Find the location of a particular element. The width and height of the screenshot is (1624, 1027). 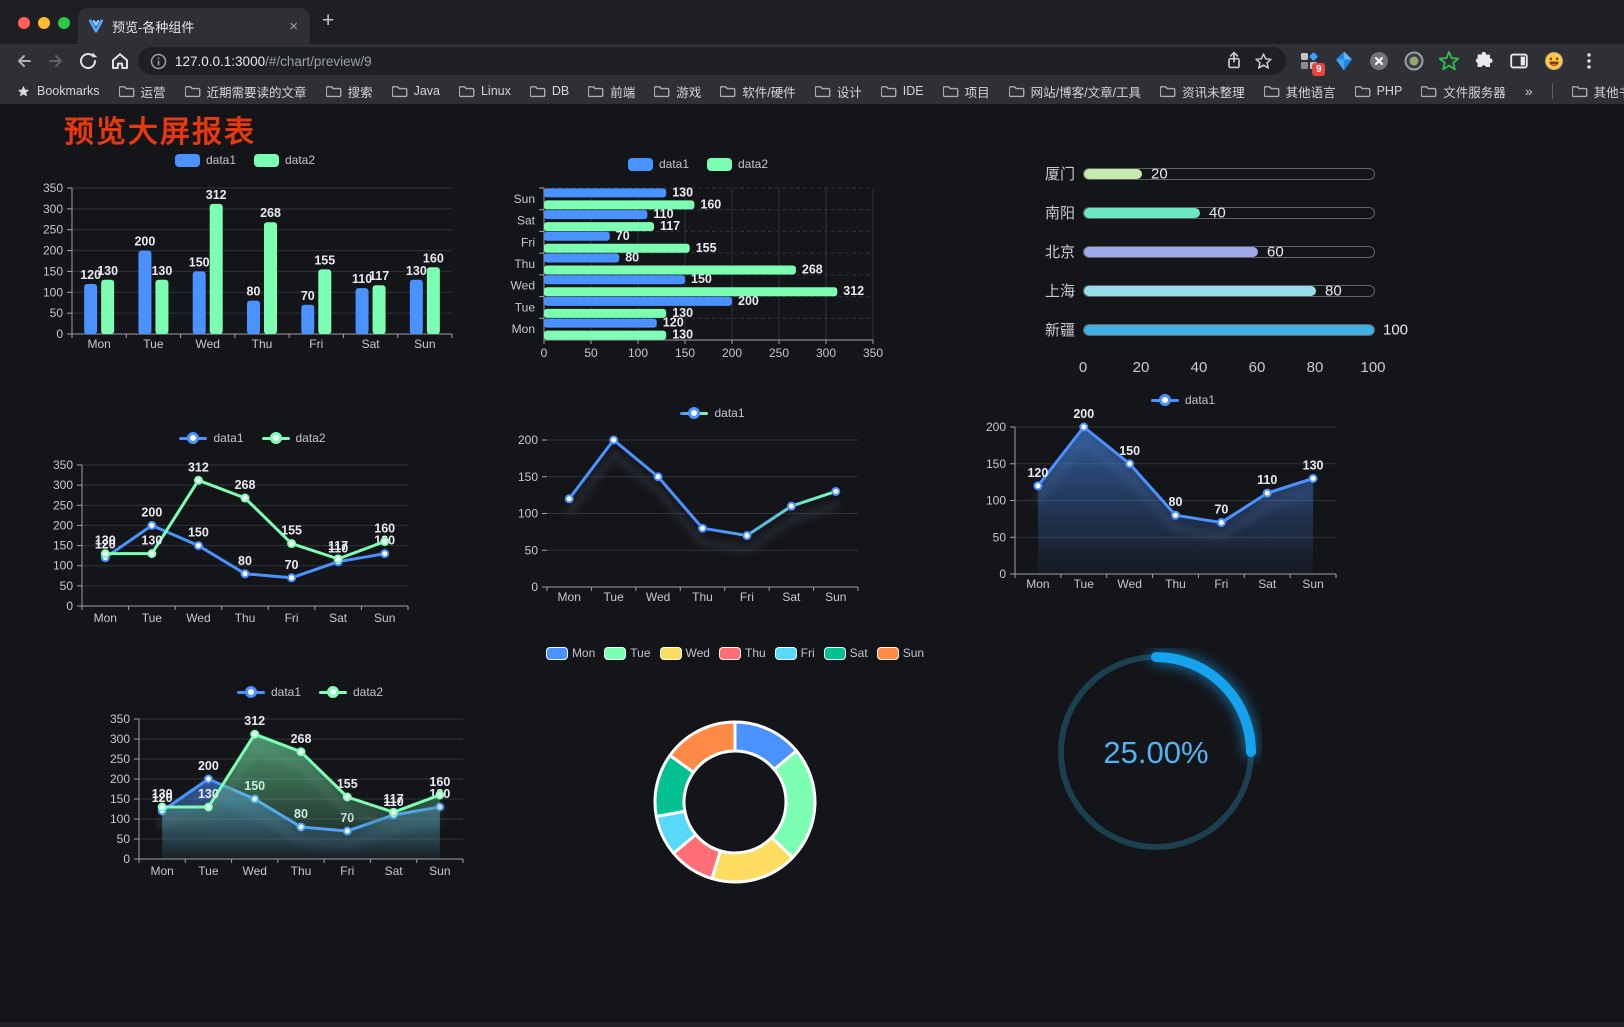

progress-row-label: 厦门 is located at coordinates (1059, 174).